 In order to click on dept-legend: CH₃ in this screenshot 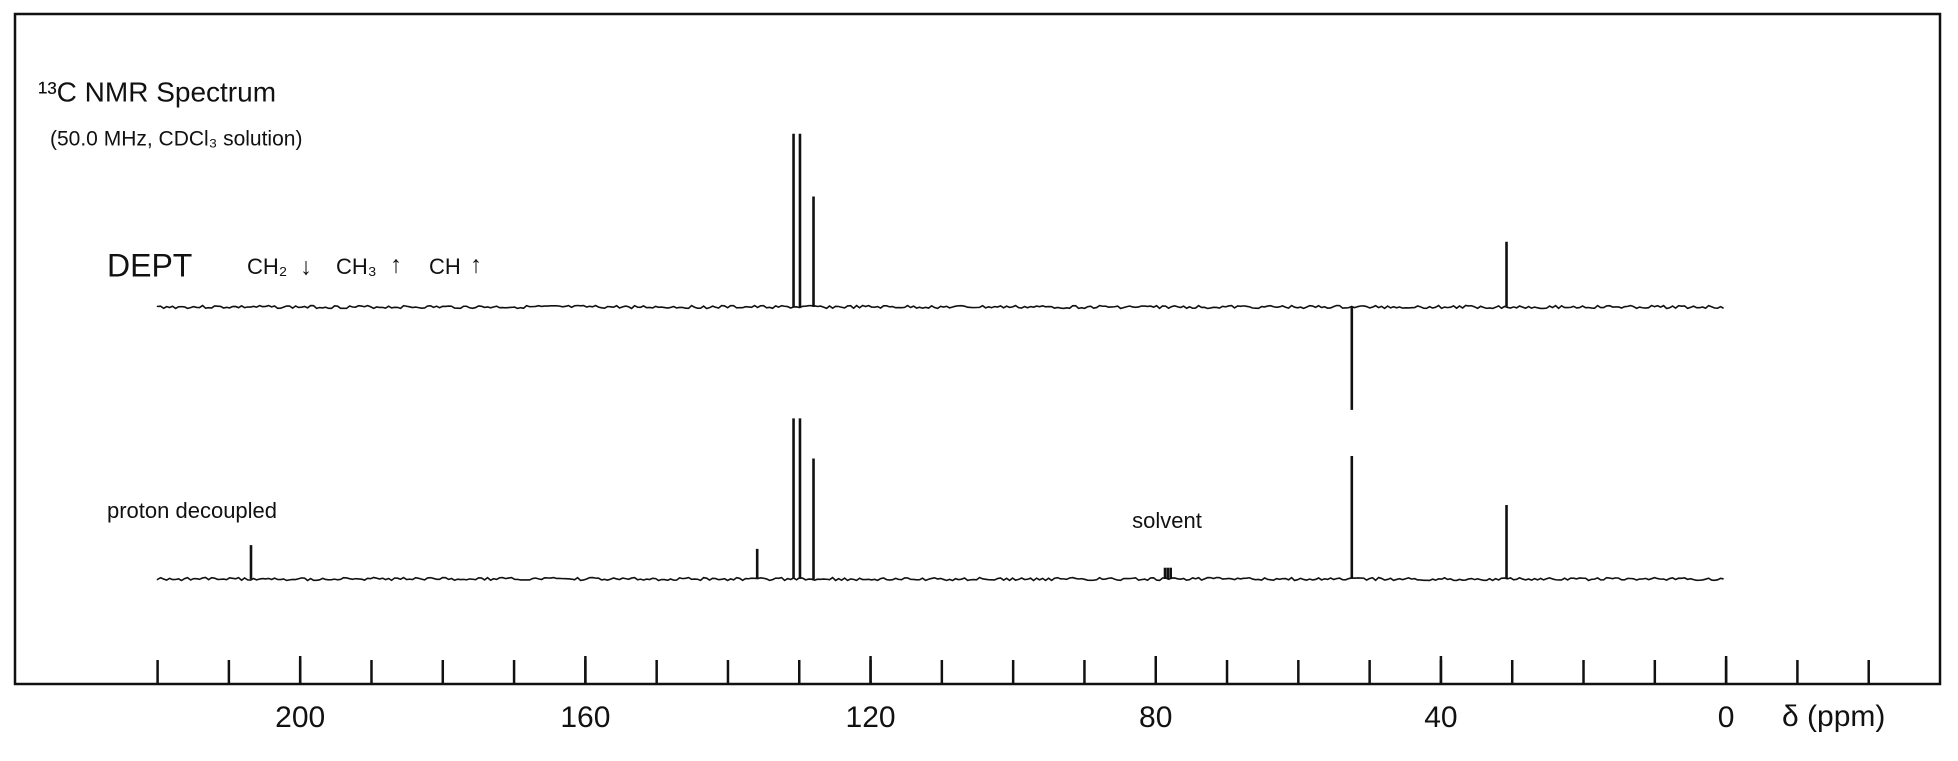, I will do `click(356, 266)`.